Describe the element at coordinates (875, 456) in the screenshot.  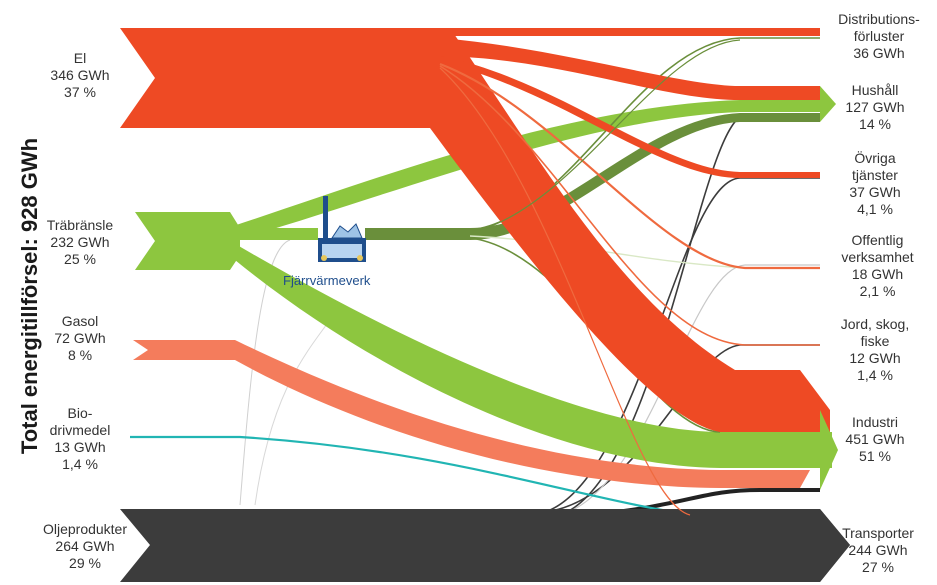
I see `target-share: 51 %` at that location.